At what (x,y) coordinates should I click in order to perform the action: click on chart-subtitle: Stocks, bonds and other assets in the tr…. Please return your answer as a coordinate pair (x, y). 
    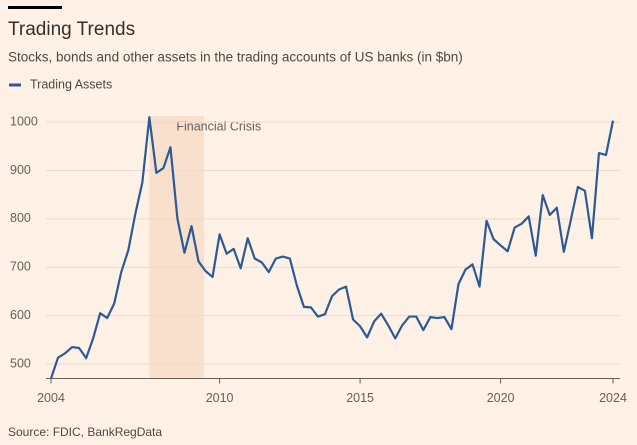
    Looking at the image, I should click on (235, 57).